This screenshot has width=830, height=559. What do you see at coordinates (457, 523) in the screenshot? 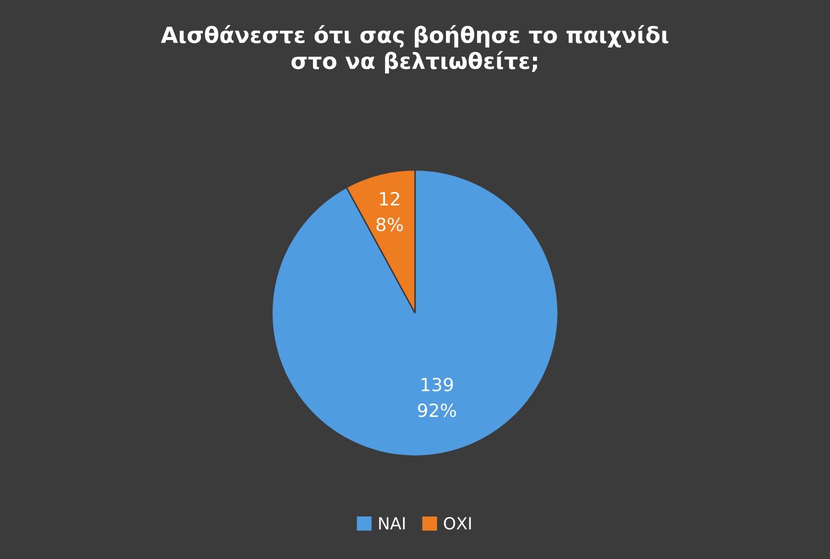
I see `legend-label: ΟΧΙ` at bounding box center [457, 523].